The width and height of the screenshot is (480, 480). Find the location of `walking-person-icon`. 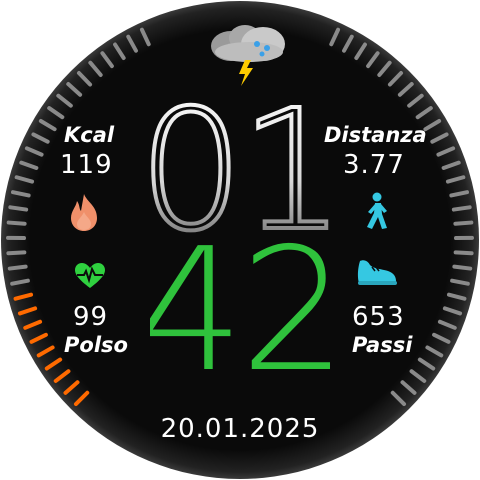

walking-person-icon is located at coordinates (377, 210).